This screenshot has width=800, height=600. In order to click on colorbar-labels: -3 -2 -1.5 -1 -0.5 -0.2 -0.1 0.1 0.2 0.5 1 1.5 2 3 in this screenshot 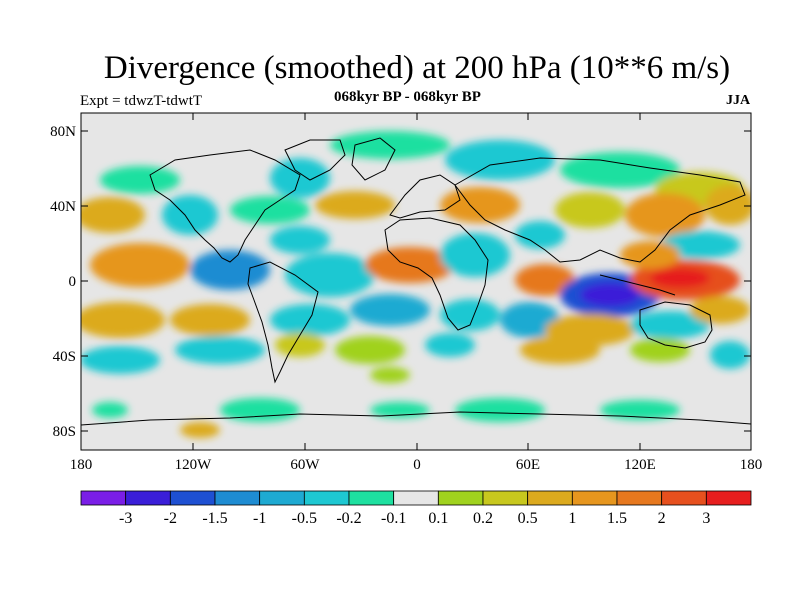, I will do `click(414, 518)`.